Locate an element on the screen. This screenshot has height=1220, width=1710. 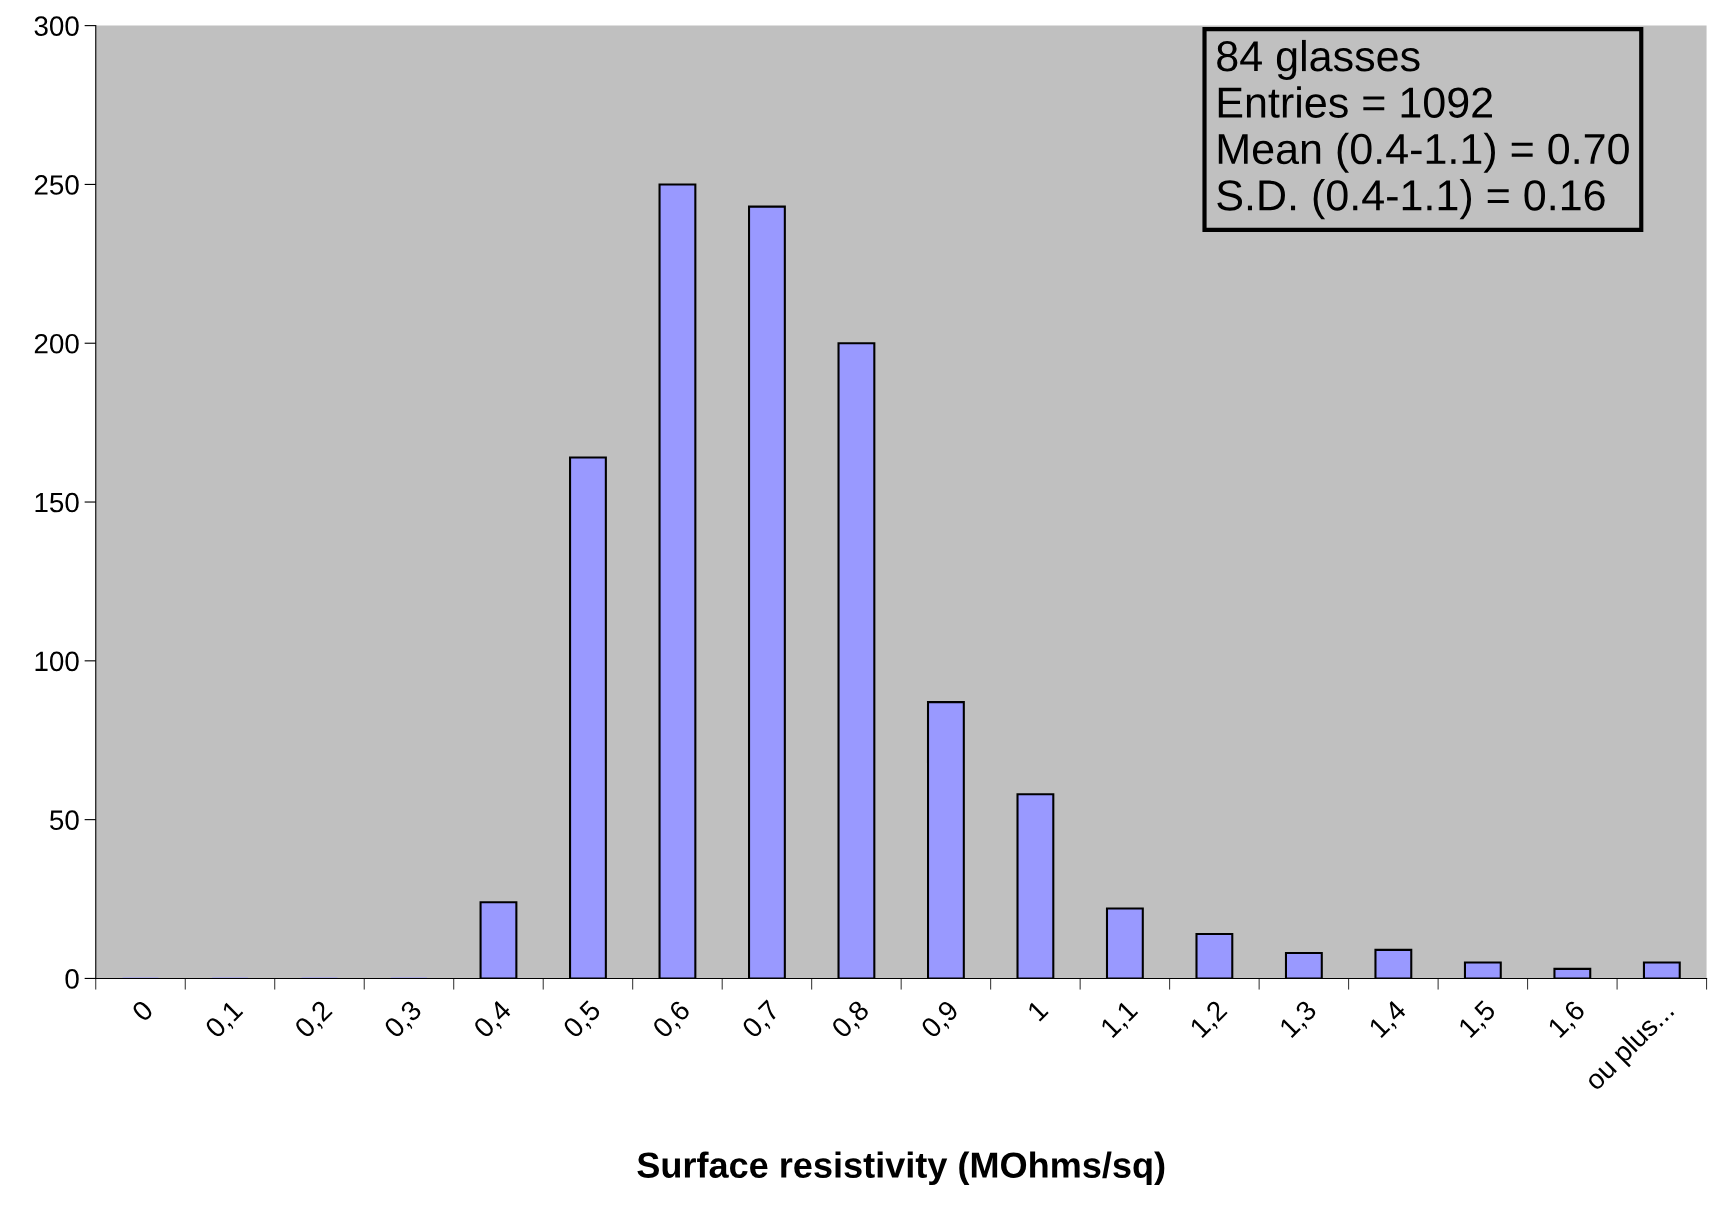
x-tick-label: 1,6 is located at coordinates (1568, 1020).